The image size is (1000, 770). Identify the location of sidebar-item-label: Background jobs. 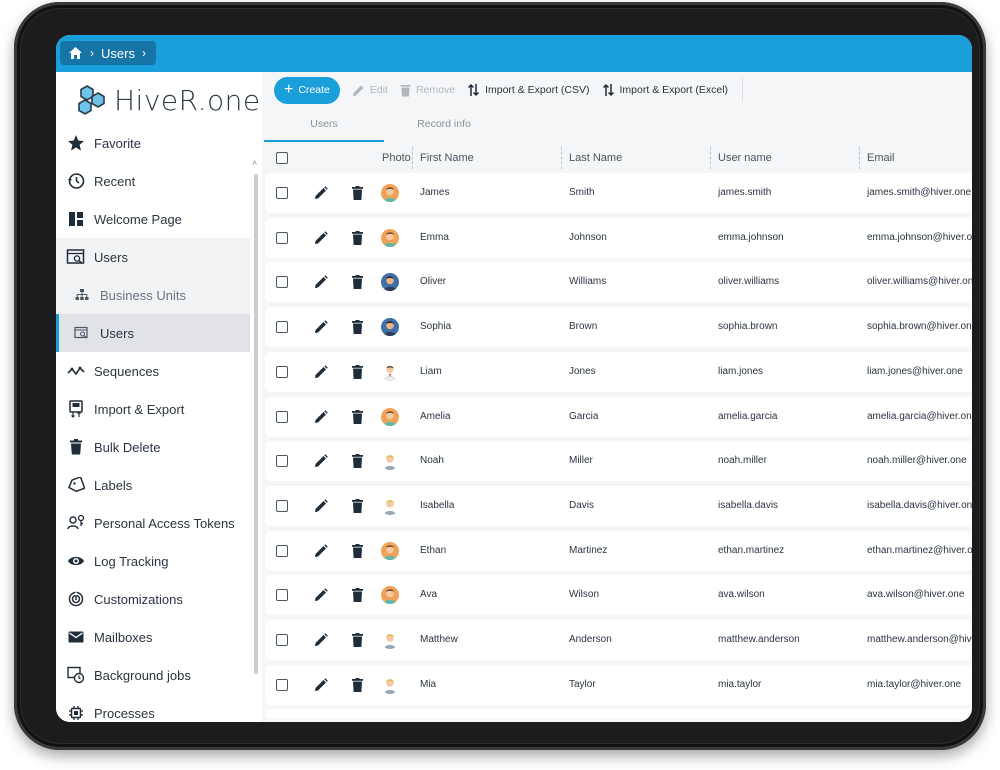
(142, 675).